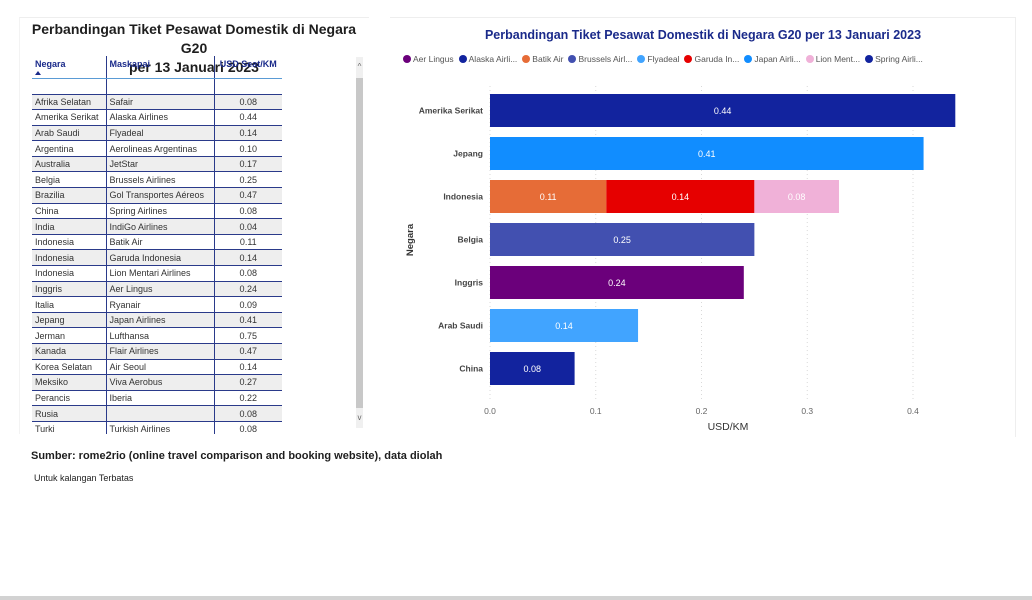  What do you see at coordinates (247, 382) in the screenshot?
I see `cell-usd: 0.27` at bounding box center [247, 382].